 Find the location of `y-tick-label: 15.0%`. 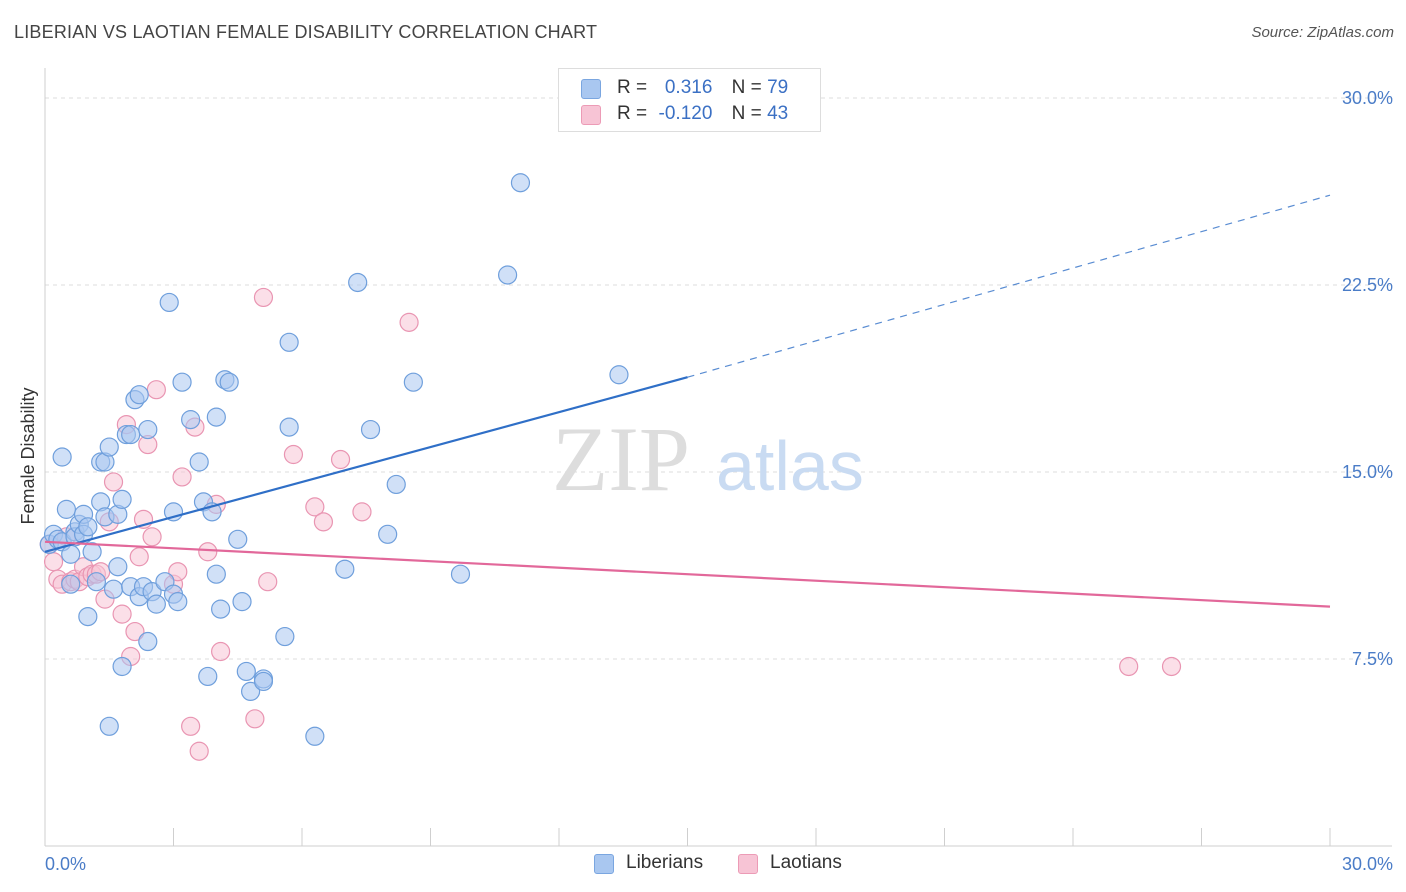

y-tick-label: 15.0% is located at coordinates (1367, 472).